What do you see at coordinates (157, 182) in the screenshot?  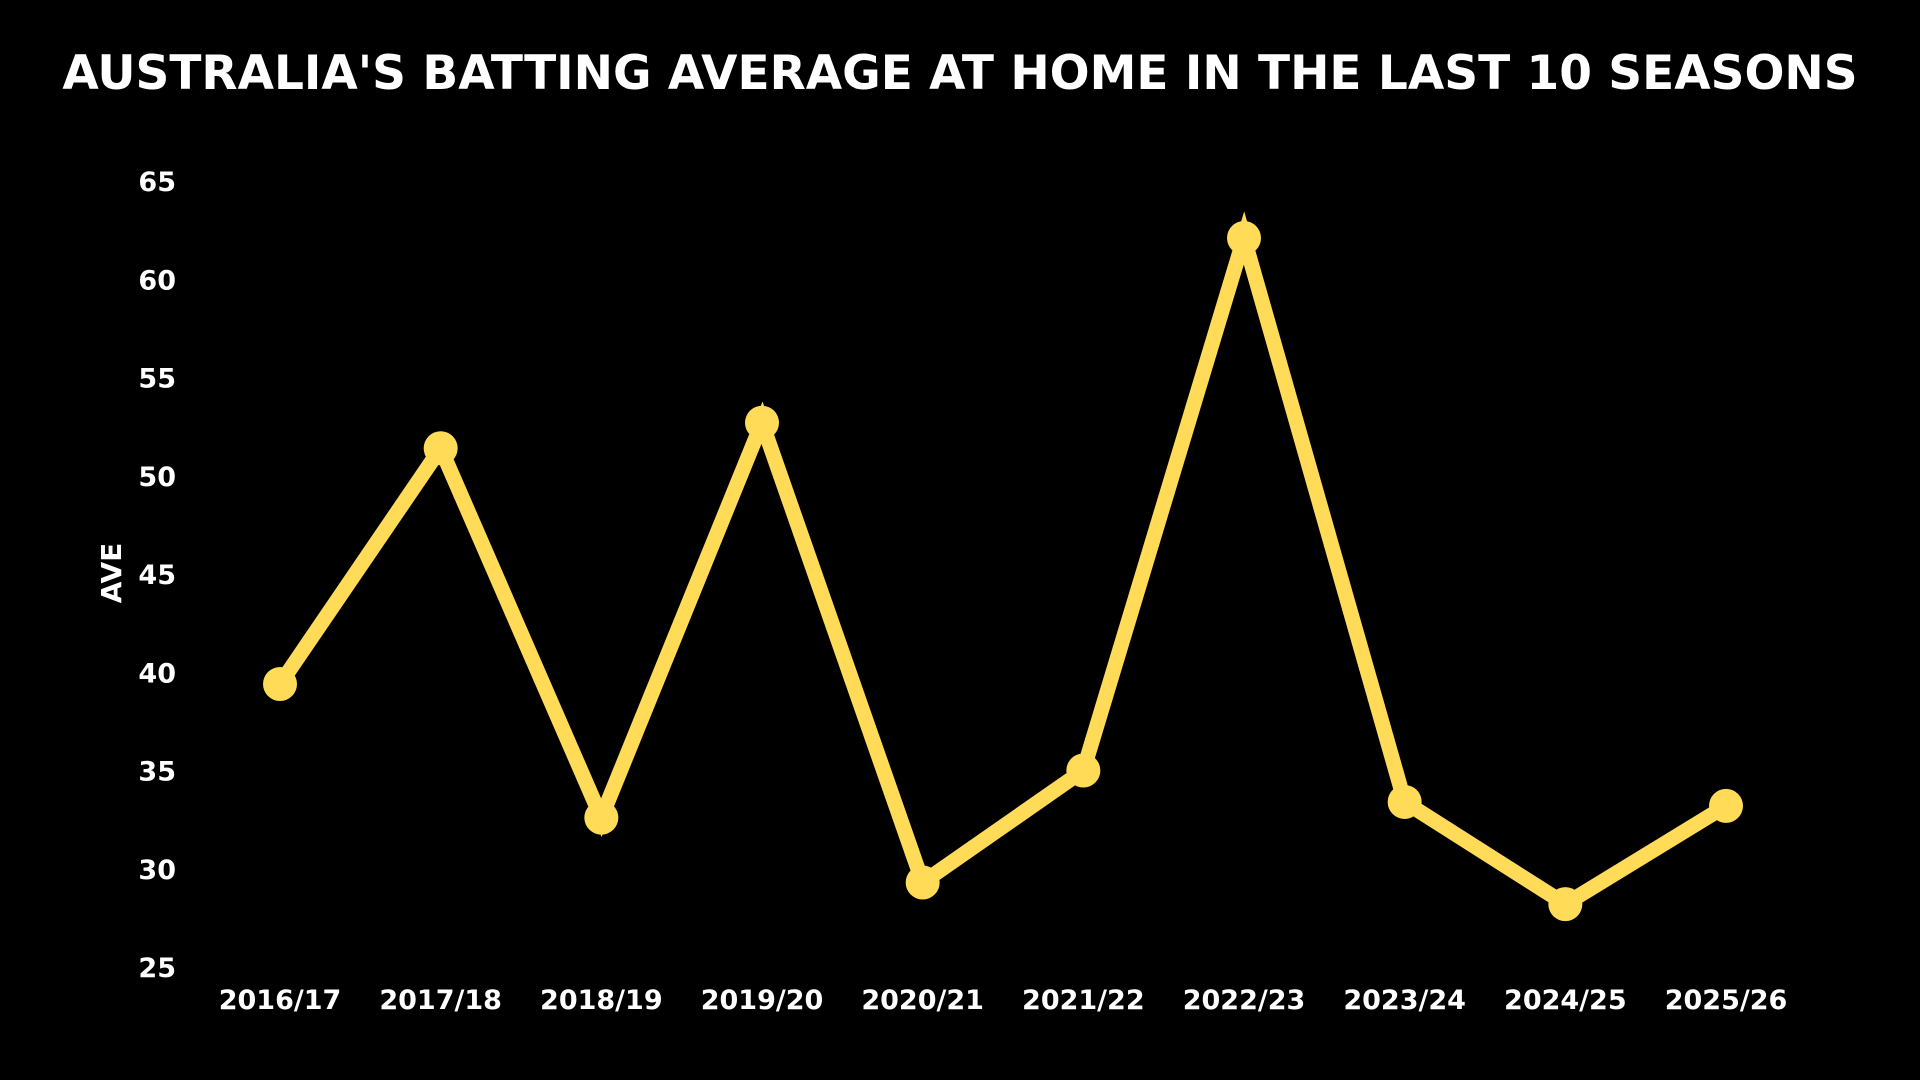 I see `y-tick-label: 65` at bounding box center [157, 182].